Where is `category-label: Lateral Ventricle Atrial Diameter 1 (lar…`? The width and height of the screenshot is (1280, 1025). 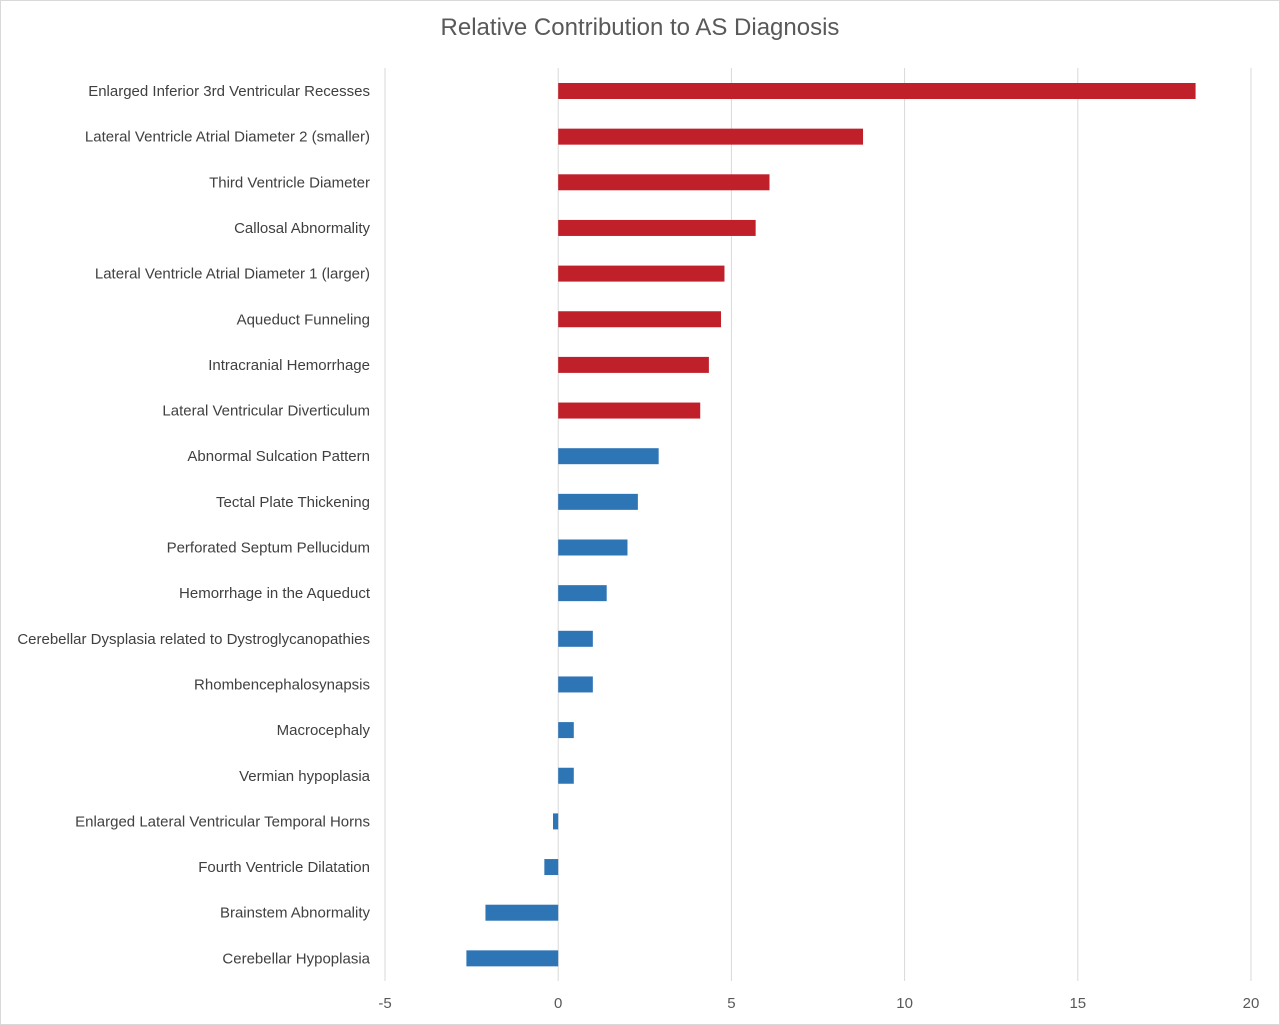
category-label: Lateral Ventricle Atrial Diameter 1 (lar… is located at coordinates (232, 274).